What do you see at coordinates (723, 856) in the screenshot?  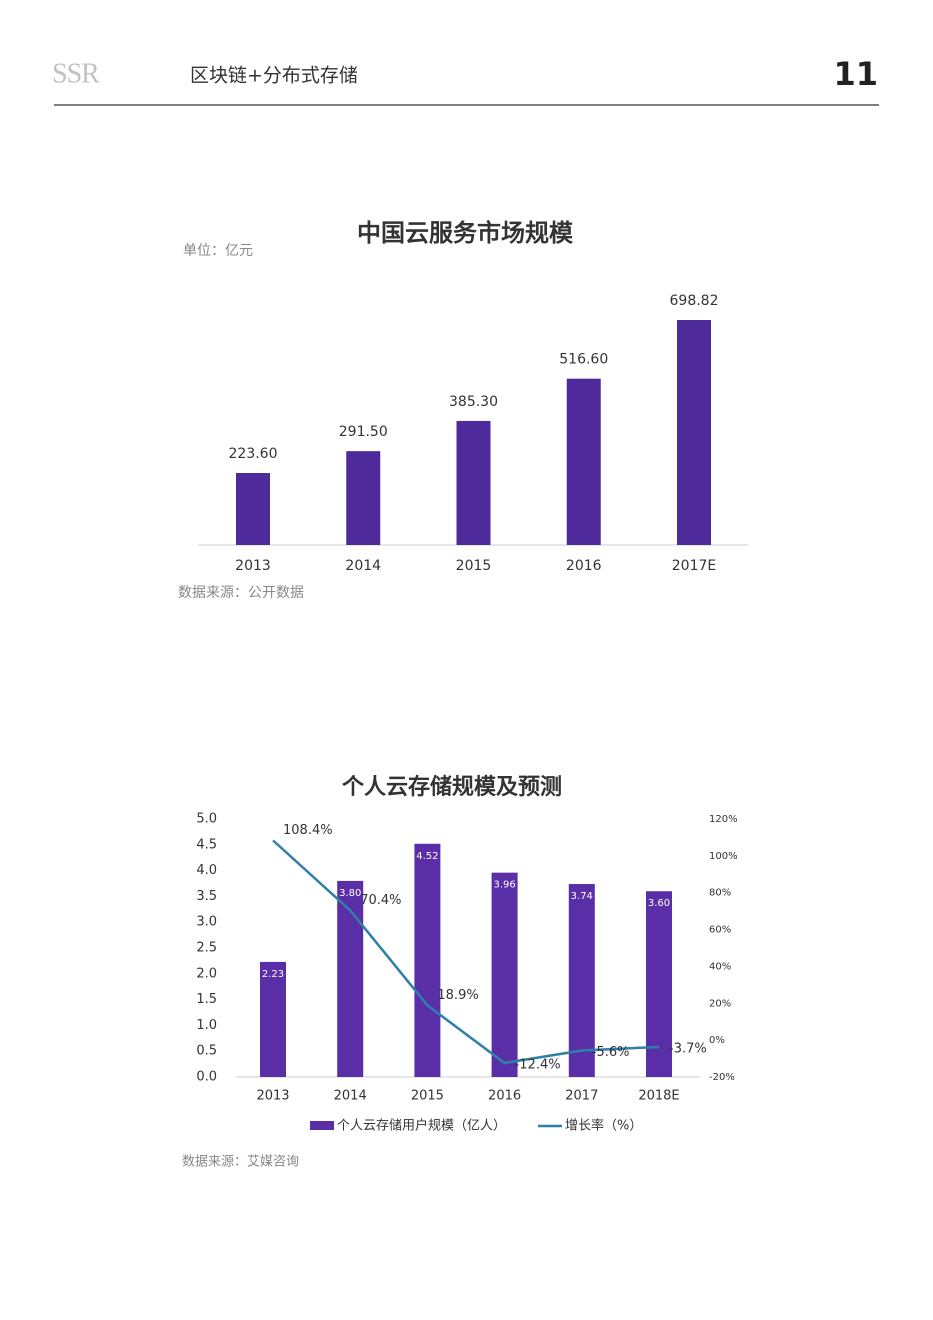 I see `y2-tick-label: 100%` at bounding box center [723, 856].